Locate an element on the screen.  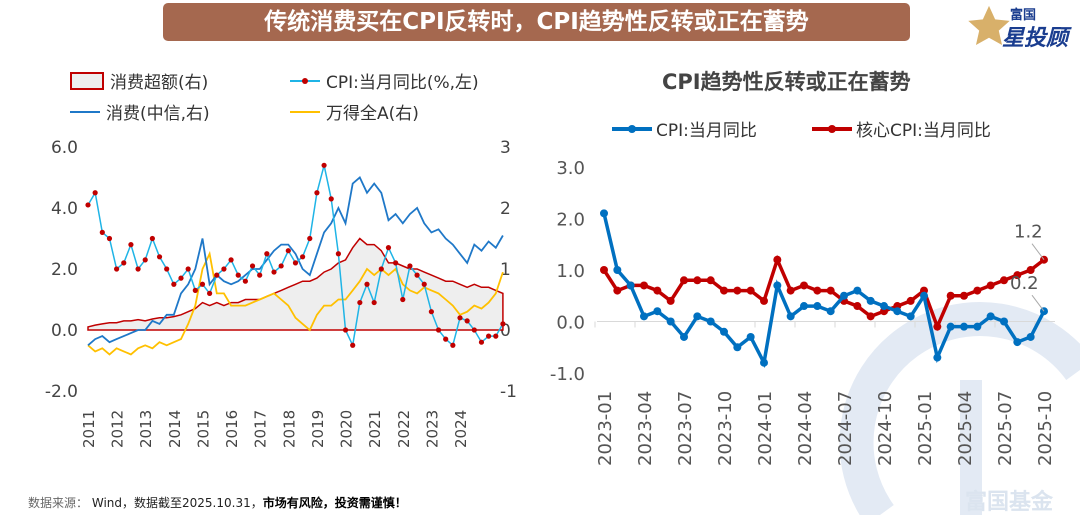
legend-cpi-left: CPI:当月同比(%,左) is located at coordinates (384, 80).